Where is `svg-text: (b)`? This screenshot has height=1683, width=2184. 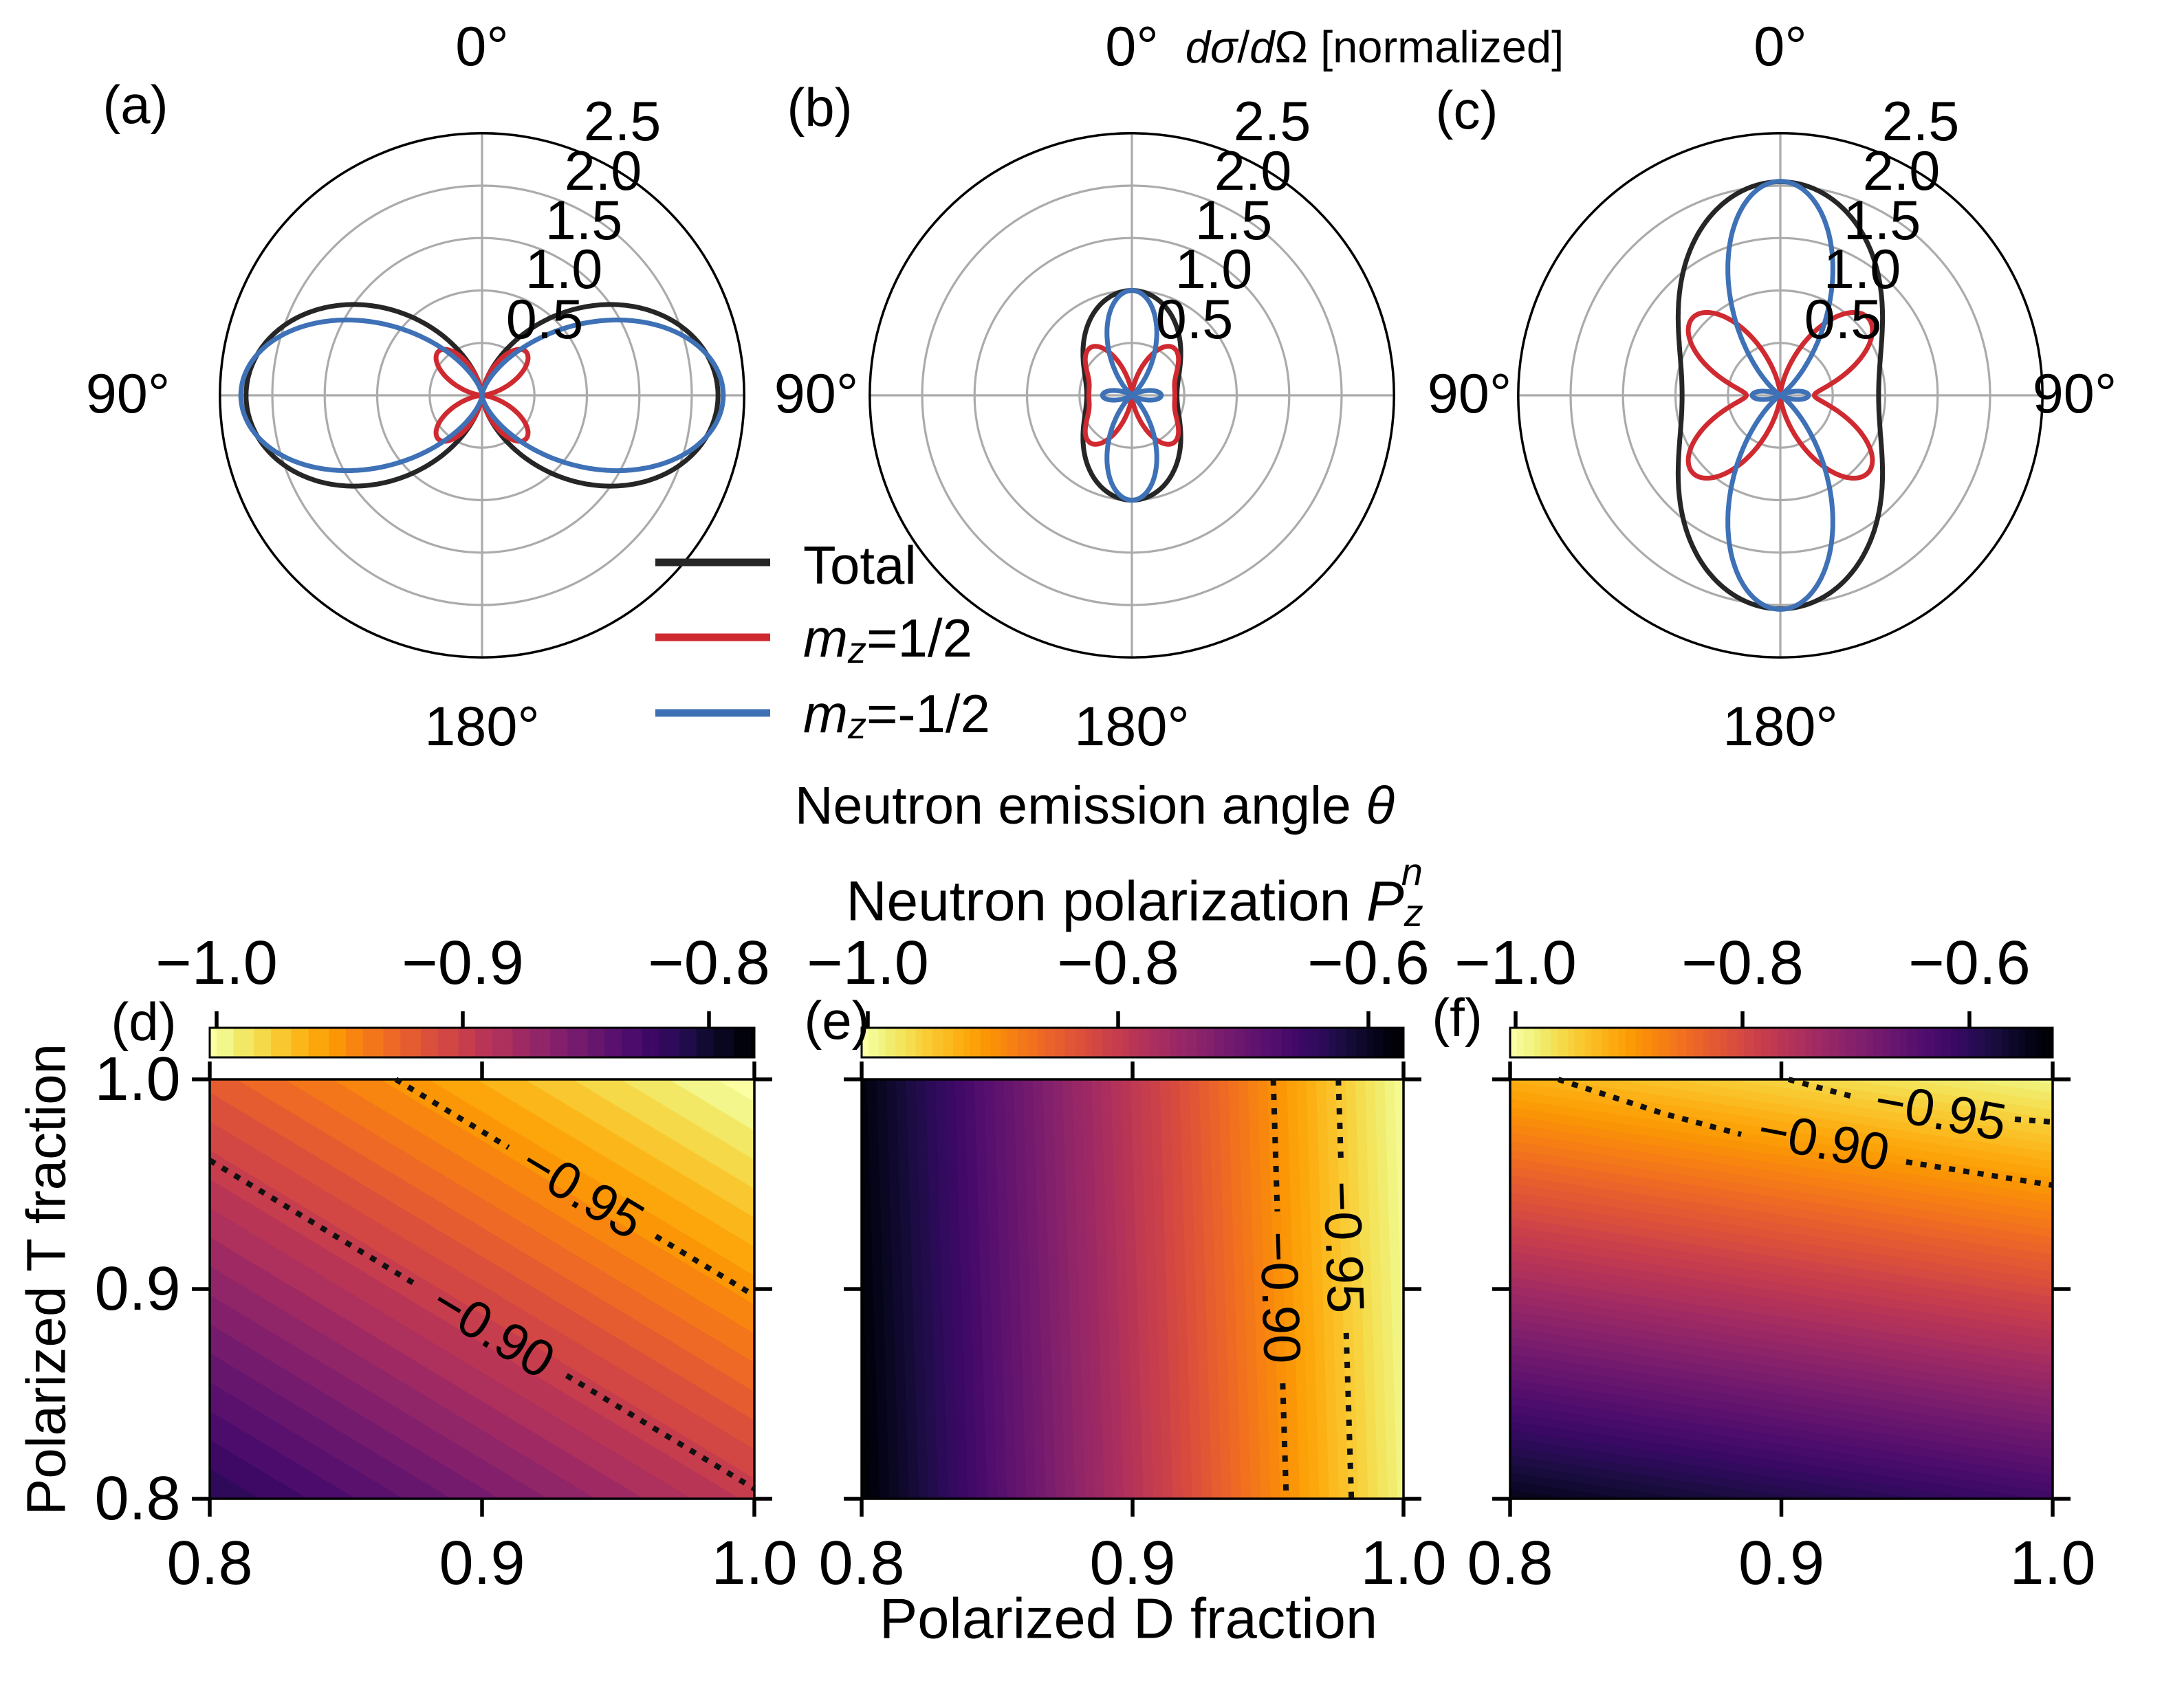 svg-text: (b) is located at coordinates (819, 107).